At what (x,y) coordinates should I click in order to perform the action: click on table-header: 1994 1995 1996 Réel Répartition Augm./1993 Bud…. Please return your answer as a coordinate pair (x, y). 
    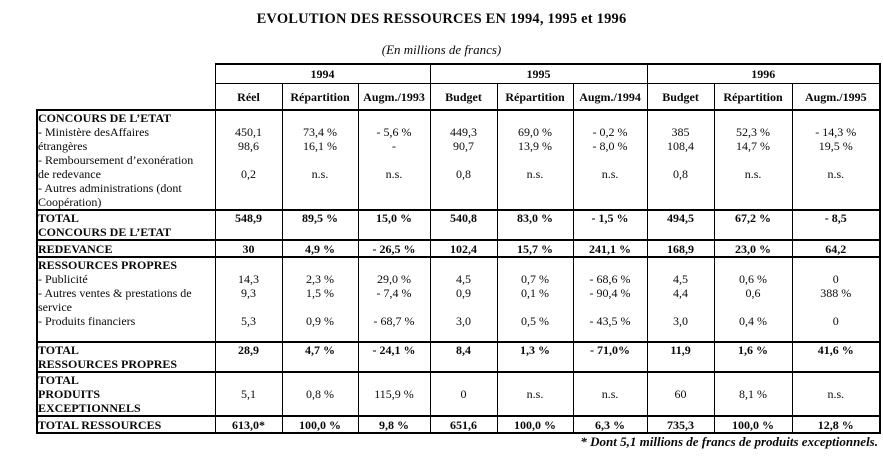
    Looking at the image, I should click on (459, 87).